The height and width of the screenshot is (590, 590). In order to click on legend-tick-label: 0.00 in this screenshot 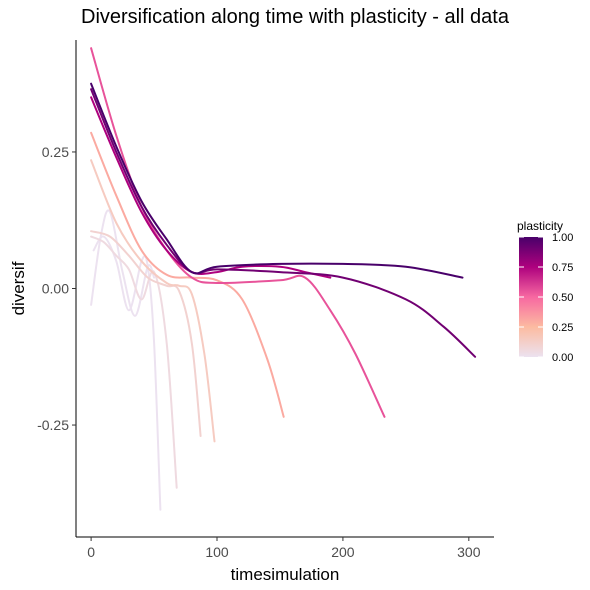, I will do `click(562, 358)`.